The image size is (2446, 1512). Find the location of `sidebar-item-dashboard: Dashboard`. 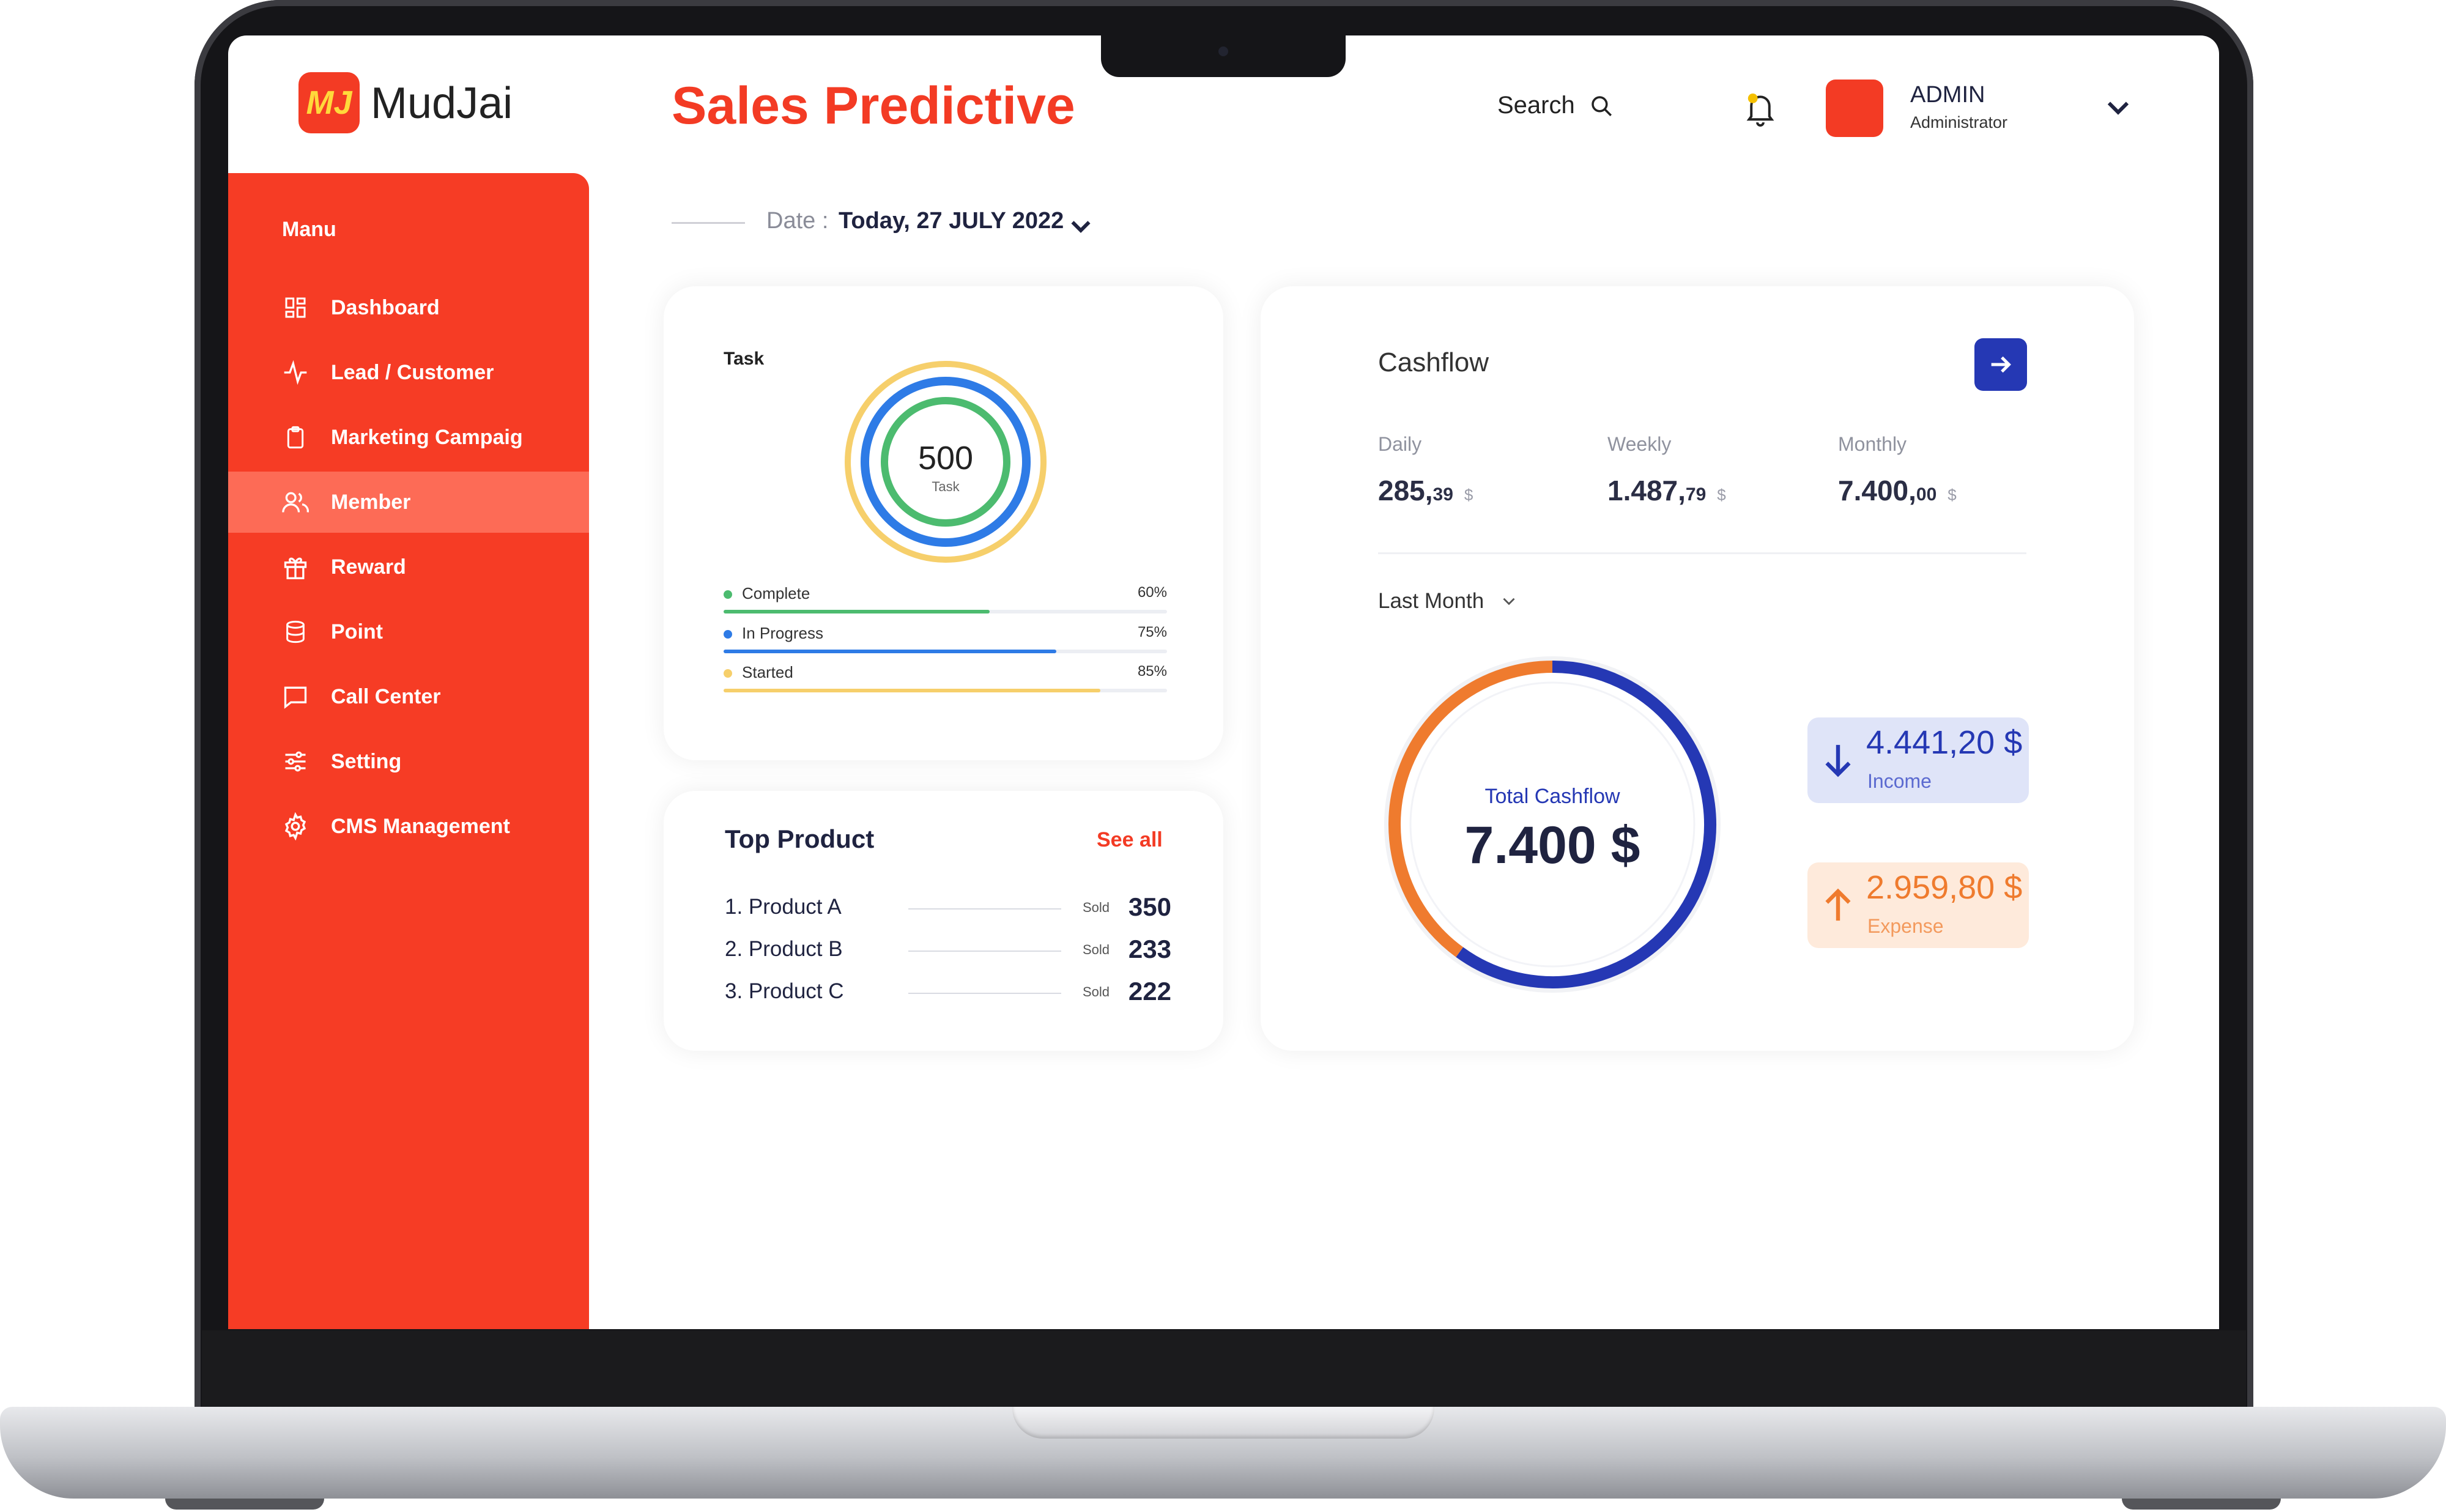

sidebar-item-dashboard: Dashboard is located at coordinates (408, 307).